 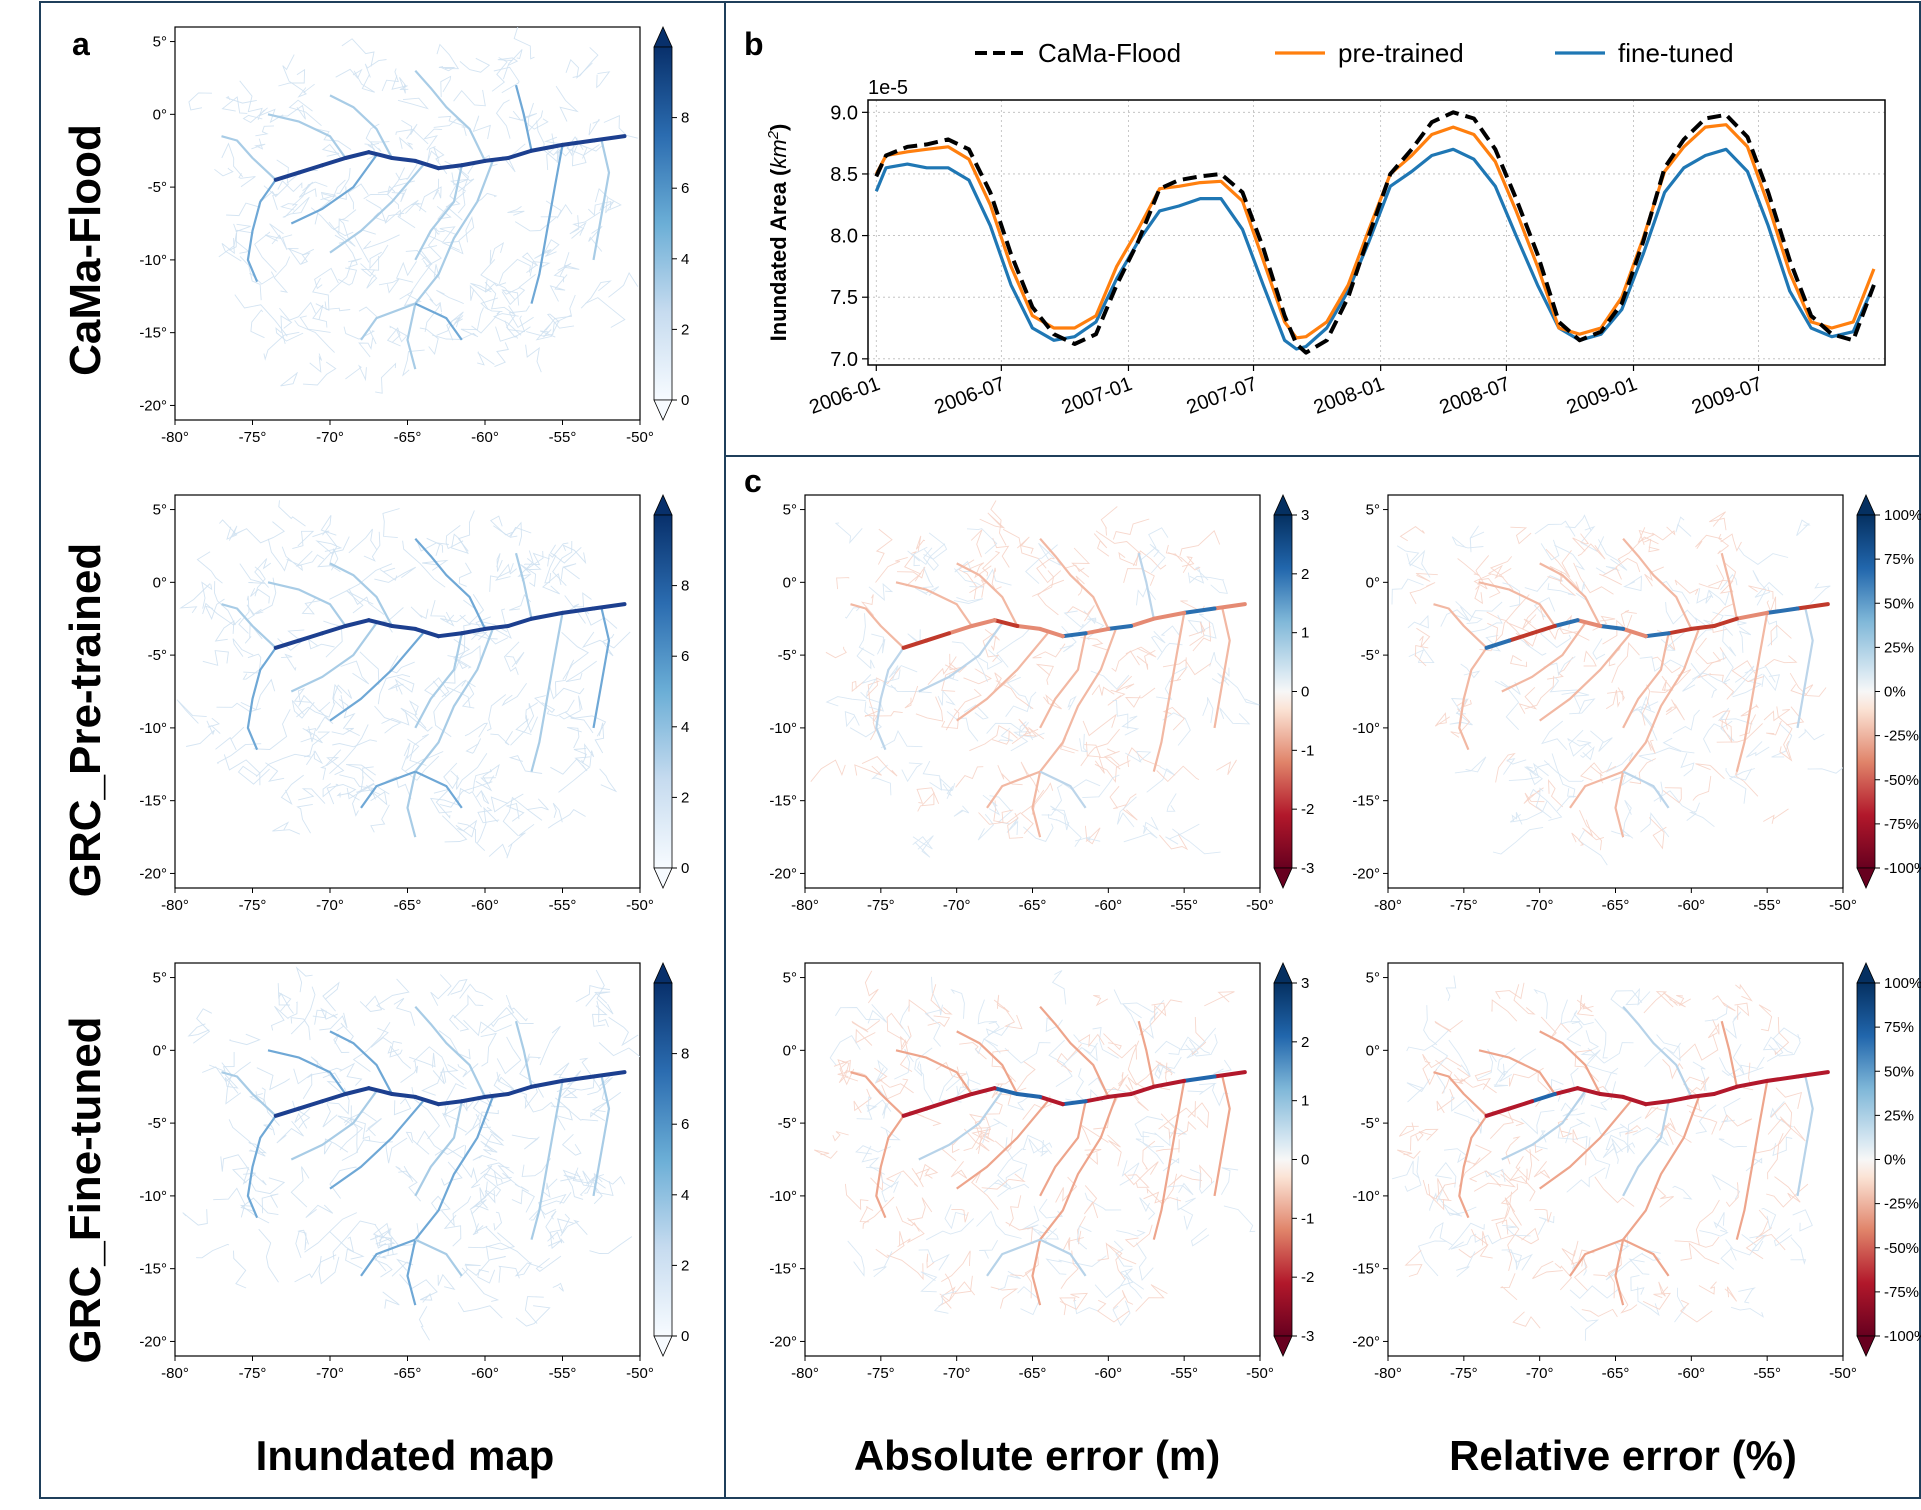 What do you see at coordinates (1888, 1159) in the screenshot?
I see `colorbar-relative: 100%75%50%25%0%-25%-50%-75%-100%` at bounding box center [1888, 1159].